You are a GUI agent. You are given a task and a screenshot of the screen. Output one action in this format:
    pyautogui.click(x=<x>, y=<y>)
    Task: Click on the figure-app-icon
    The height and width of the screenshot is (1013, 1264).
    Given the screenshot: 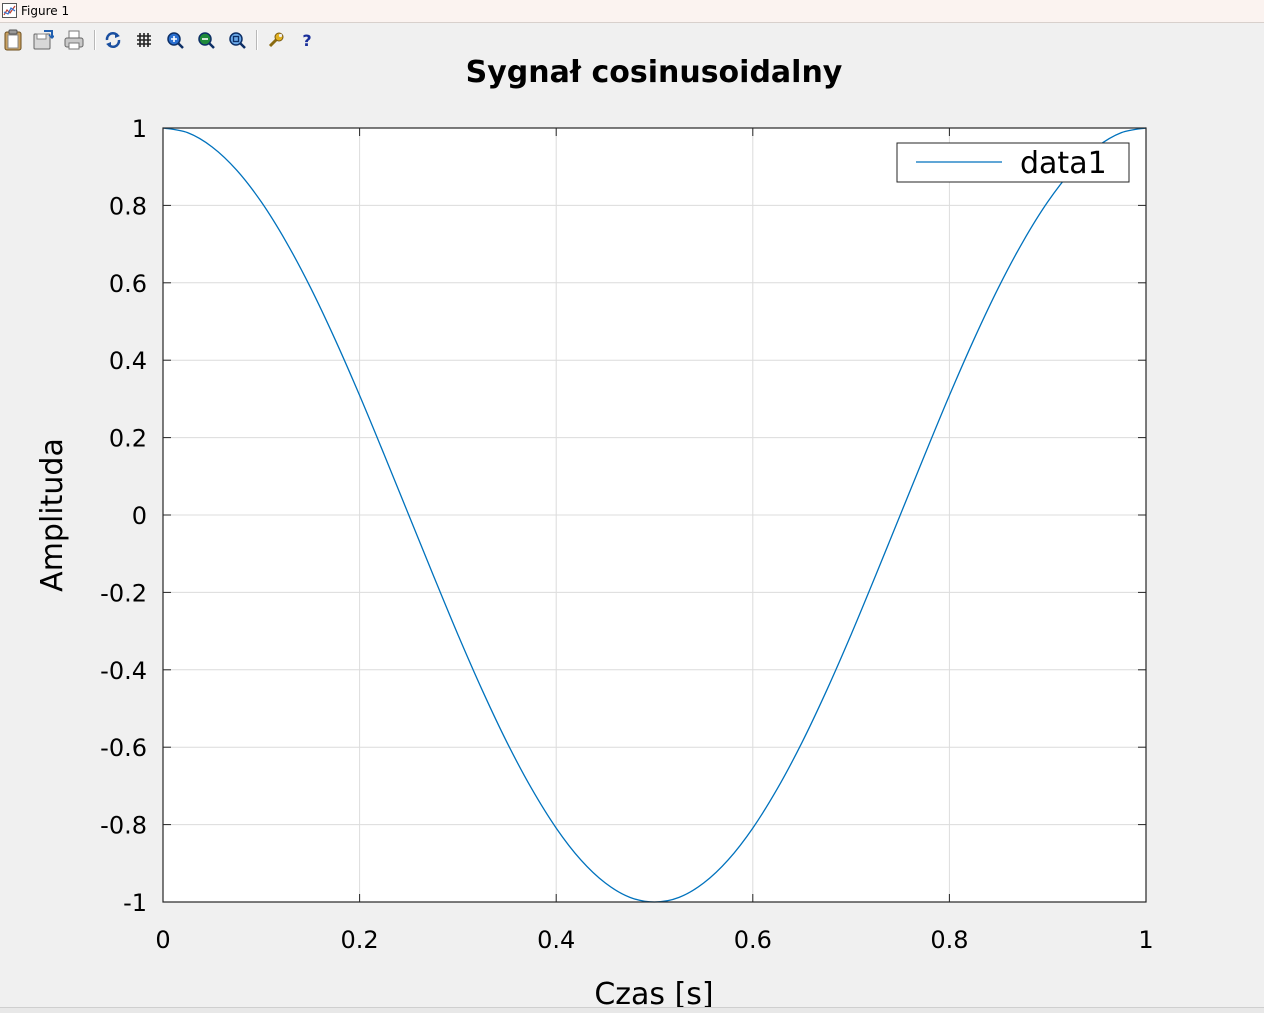 What is the action you would take?
    pyautogui.click(x=9, y=10)
    